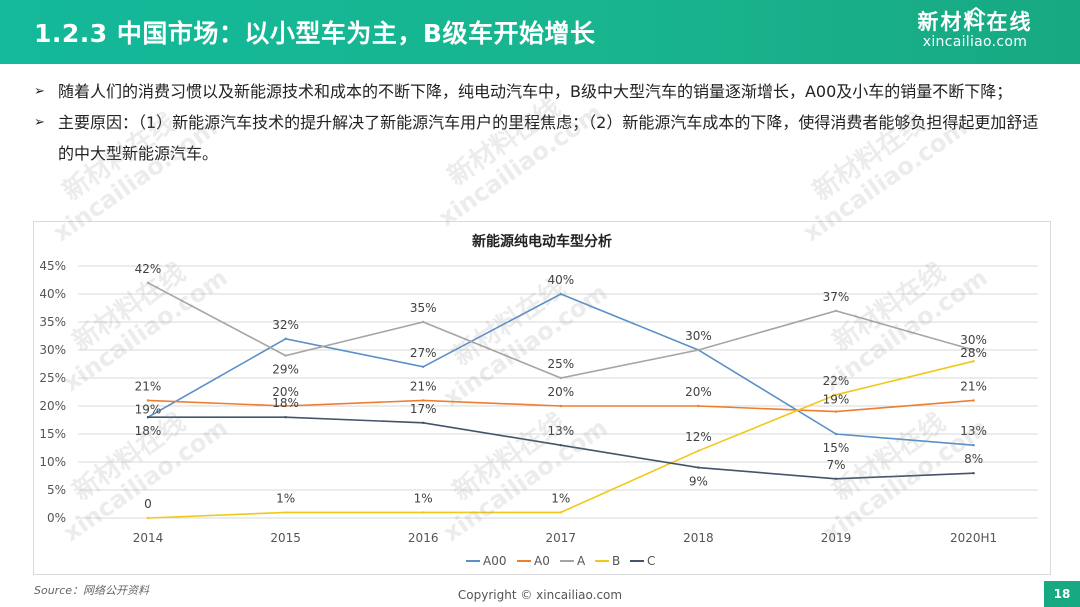 This screenshot has width=1080, height=607. What do you see at coordinates (976, 11) in the screenshot?
I see `logo-roof-icon` at bounding box center [976, 11].